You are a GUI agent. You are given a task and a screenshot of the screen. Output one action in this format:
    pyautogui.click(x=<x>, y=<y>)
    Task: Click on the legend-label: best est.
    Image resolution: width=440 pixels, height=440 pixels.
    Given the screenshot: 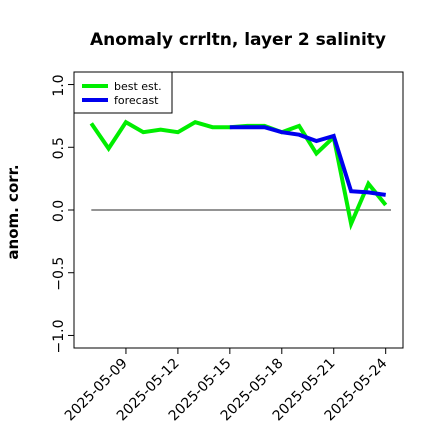 What is the action you would take?
    pyautogui.click(x=138, y=86)
    